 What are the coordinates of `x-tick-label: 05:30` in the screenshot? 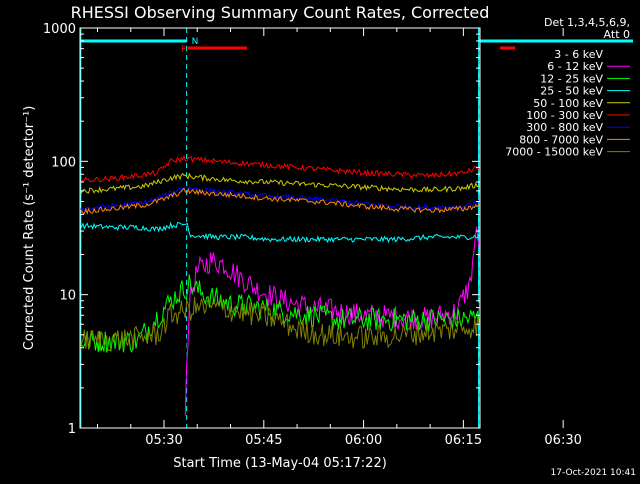 It's located at (163, 440).